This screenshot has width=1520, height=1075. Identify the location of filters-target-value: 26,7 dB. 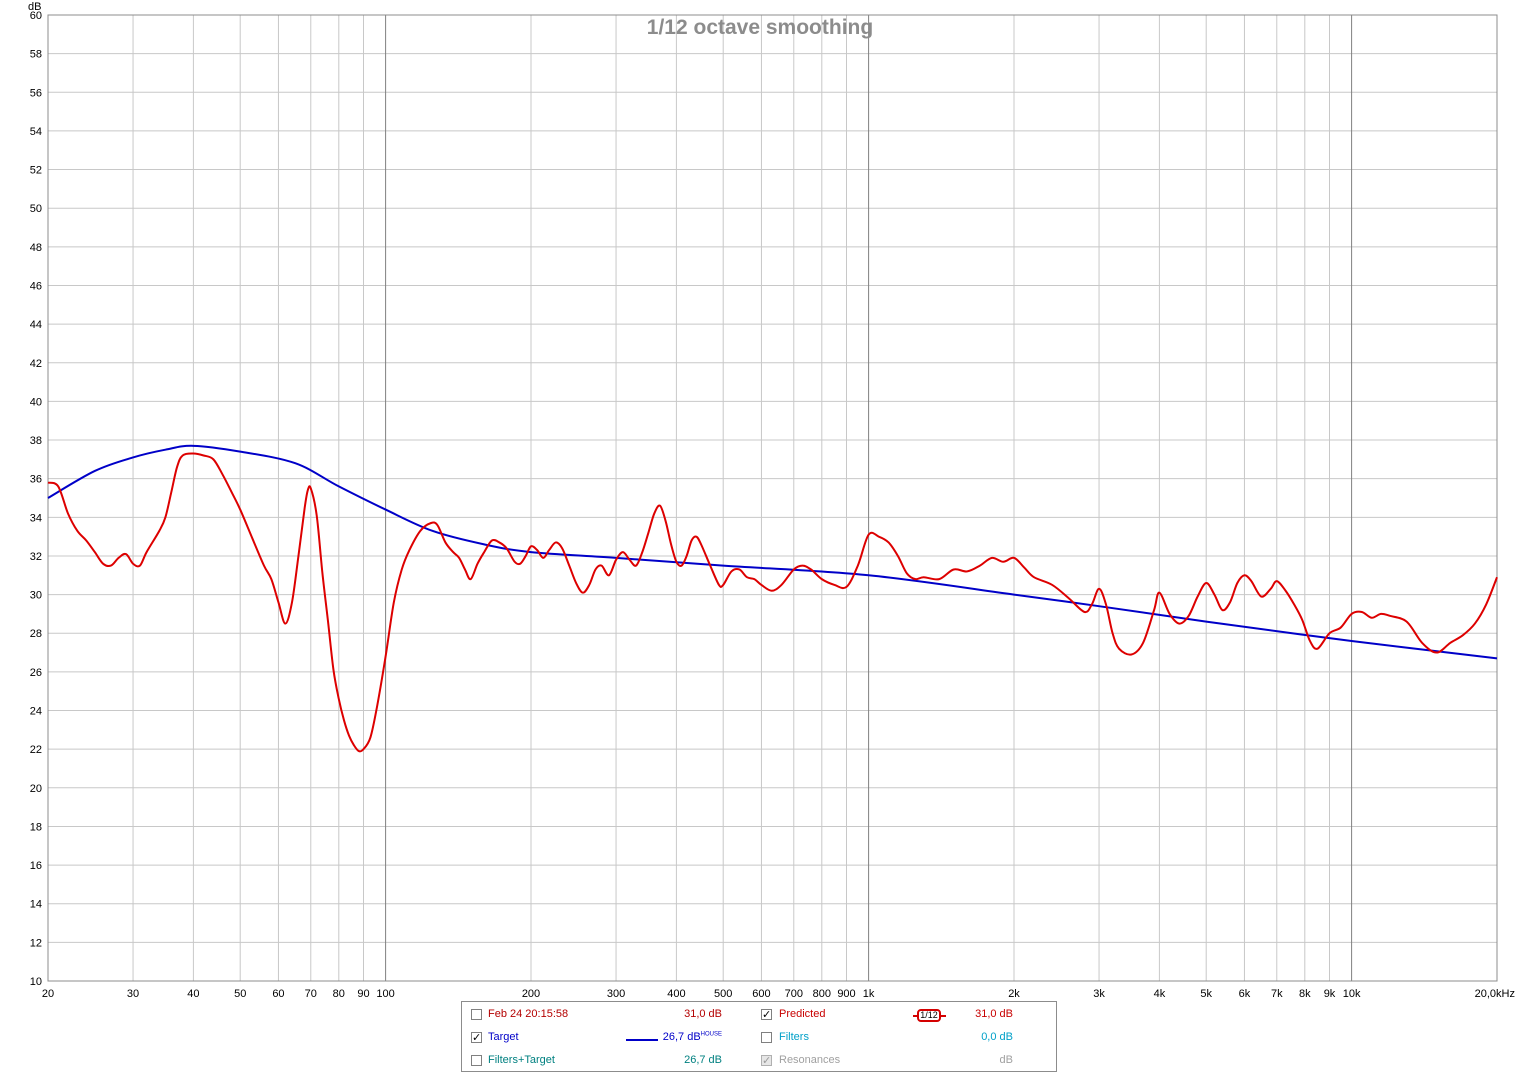
(703, 1060).